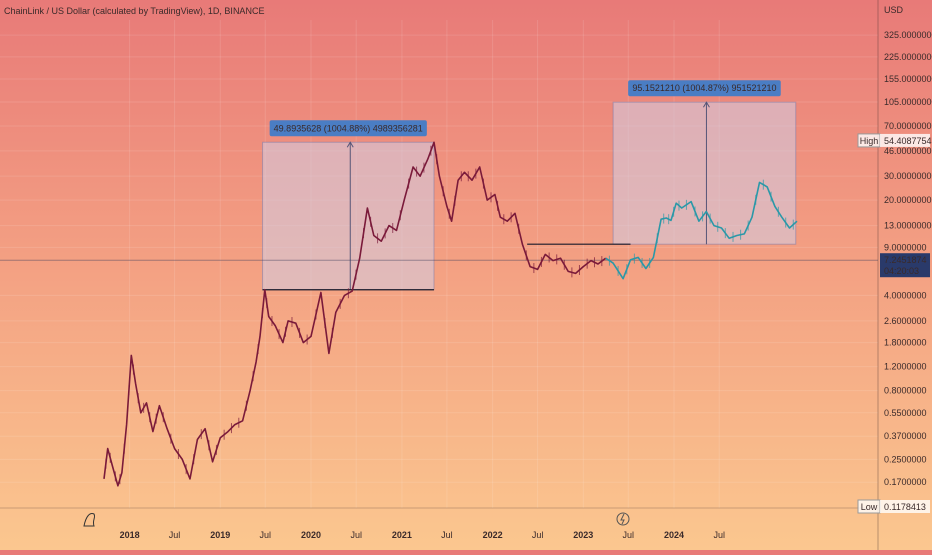 This screenshot has width=932, height=555. I want to click on y-tick-label: 13.0000000, so click(908, 226).